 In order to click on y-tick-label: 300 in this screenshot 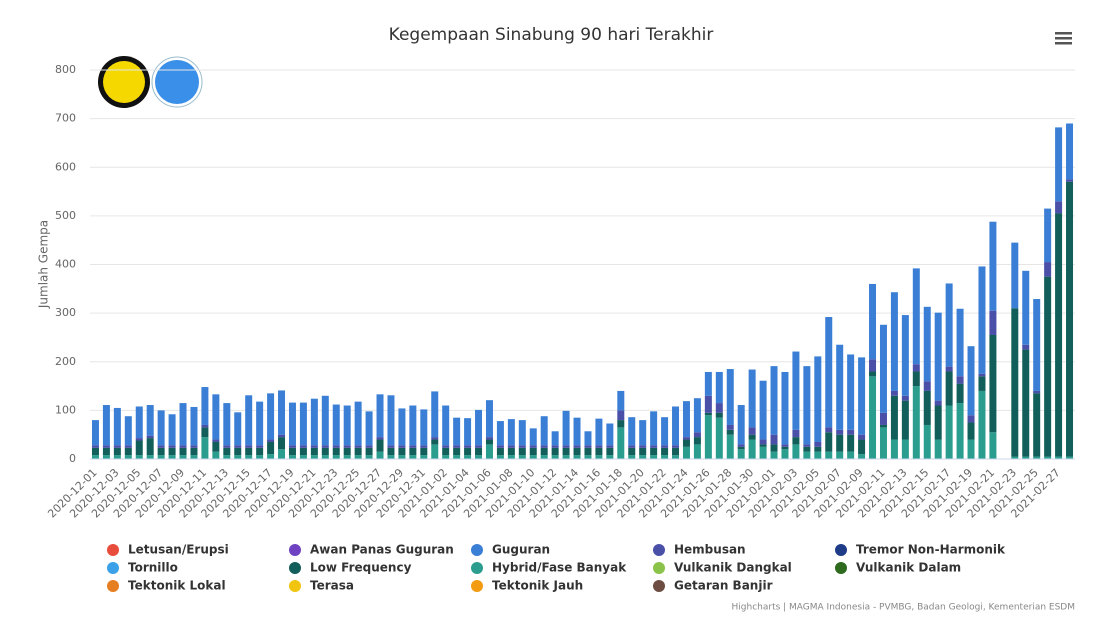, I will do `click(65, 312)`.